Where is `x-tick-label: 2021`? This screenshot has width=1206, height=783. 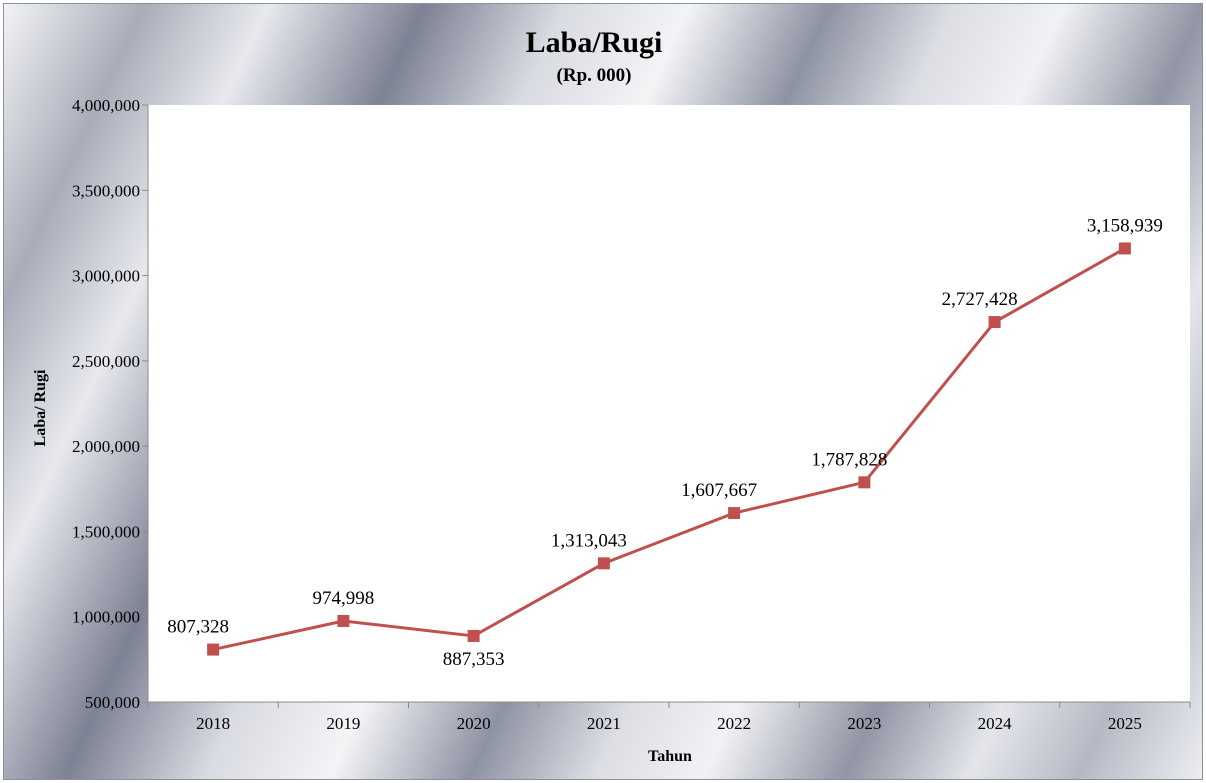 x-tick-label: 2021 is located at coordinates (604, 723).